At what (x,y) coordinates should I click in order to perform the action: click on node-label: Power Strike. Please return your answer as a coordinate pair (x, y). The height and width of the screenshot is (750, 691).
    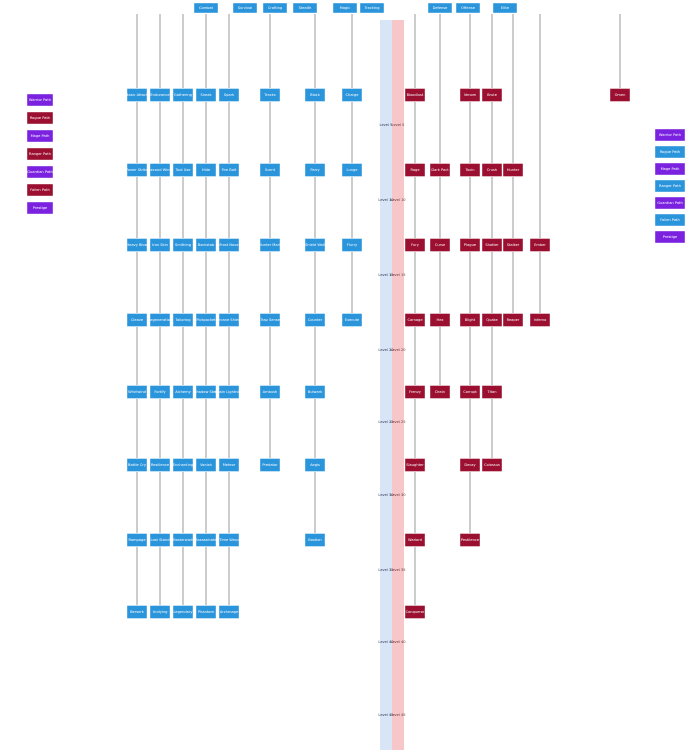
    Looking at the image, I should click on (137, 170).